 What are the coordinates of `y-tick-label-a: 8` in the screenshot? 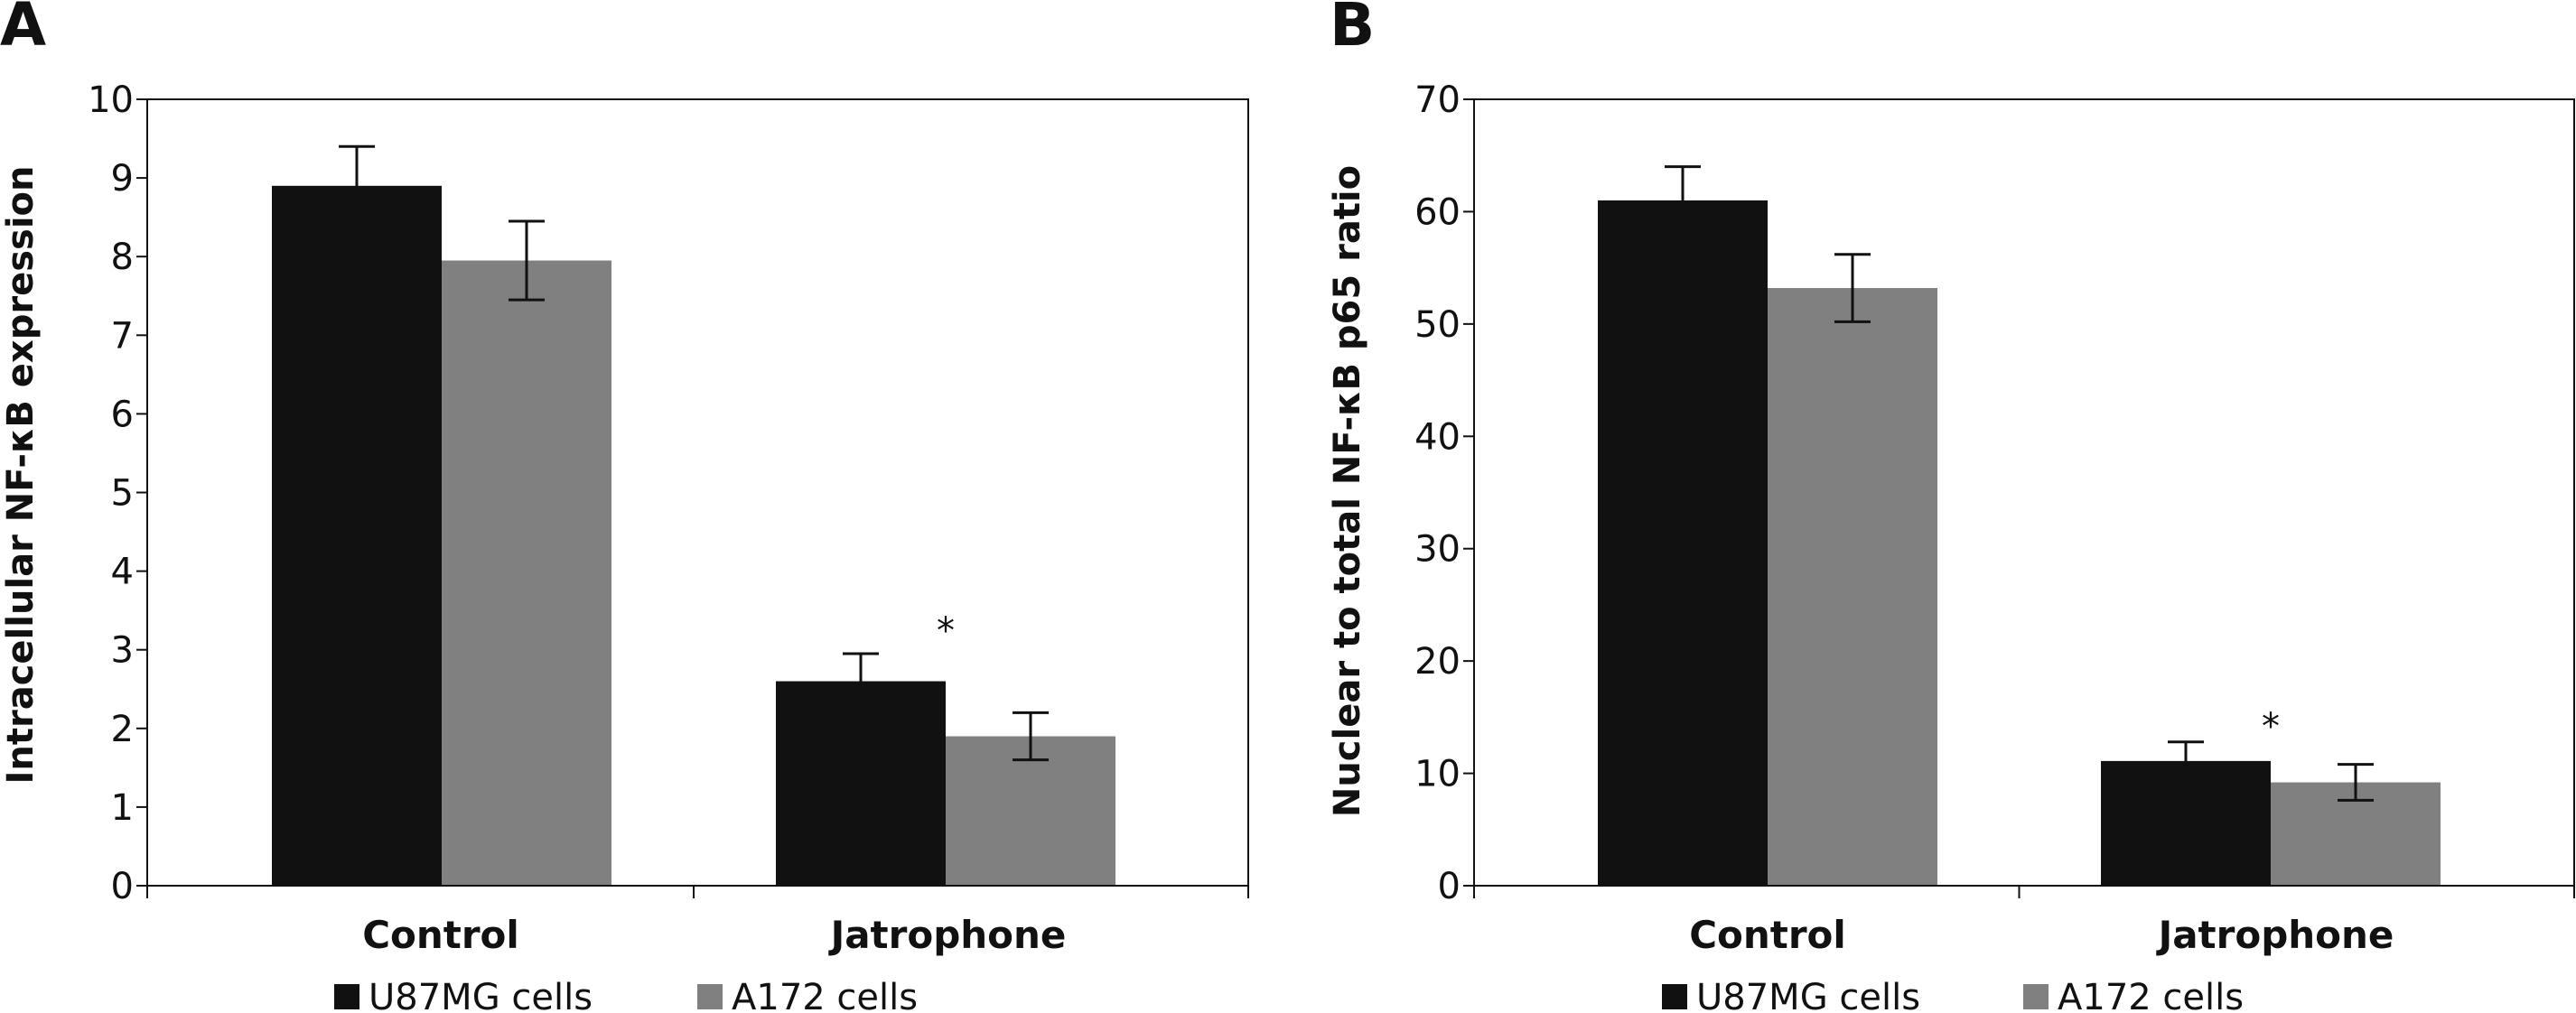 It's located at (122, 257).